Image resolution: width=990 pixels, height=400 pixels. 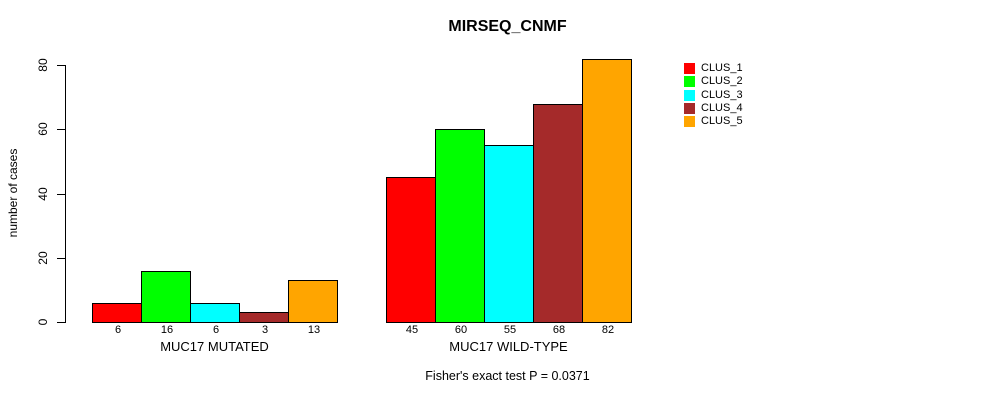 What do you see at coordinates (65, 194) in the screenshot?
I see `y-axis-line` at bounding box center [65, 194].